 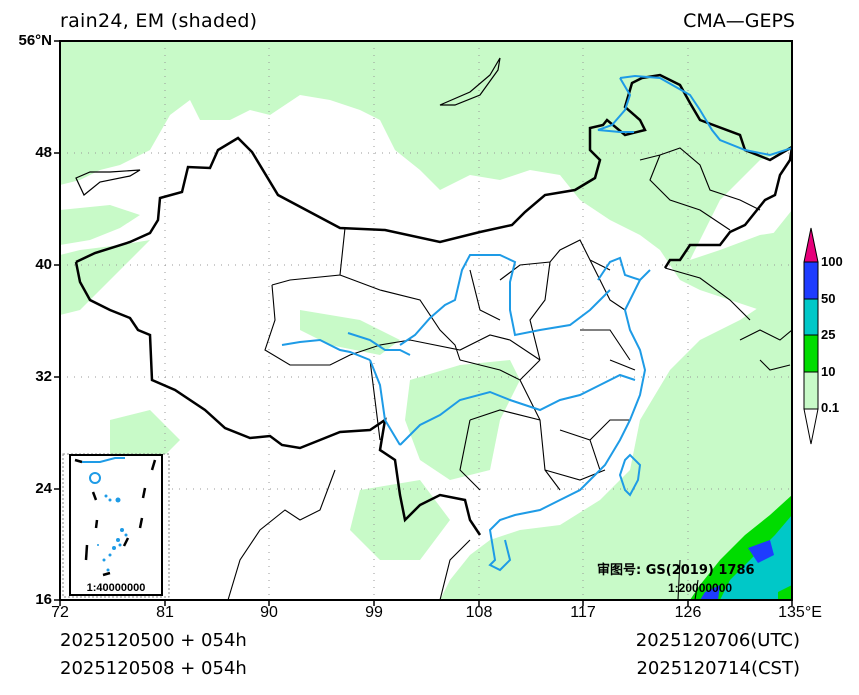 What do you see at coordinates (116, 525) in the screenshot?
I see `south-china-sea-inset` at bounding box center [116, 525].